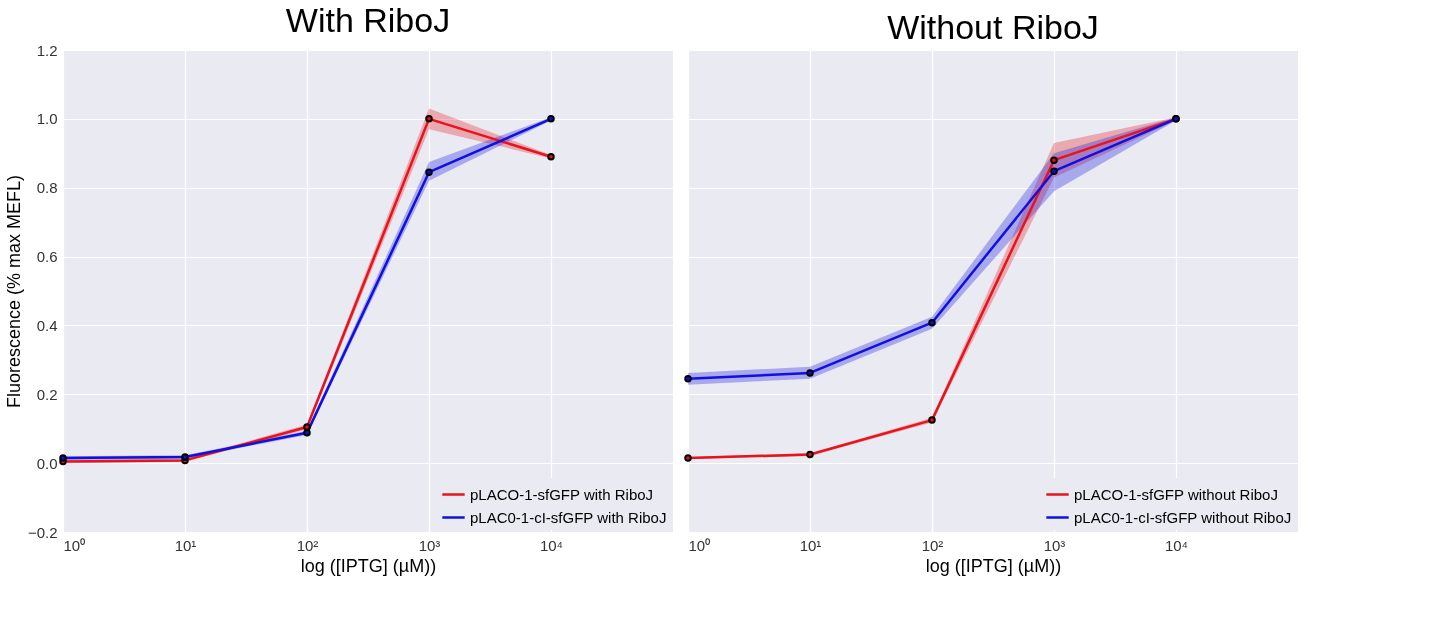  What do you see at coordinates (47, 325) in the screenshot?
I see `y-tick-label: 0.4` at bounding box center [47, 325].